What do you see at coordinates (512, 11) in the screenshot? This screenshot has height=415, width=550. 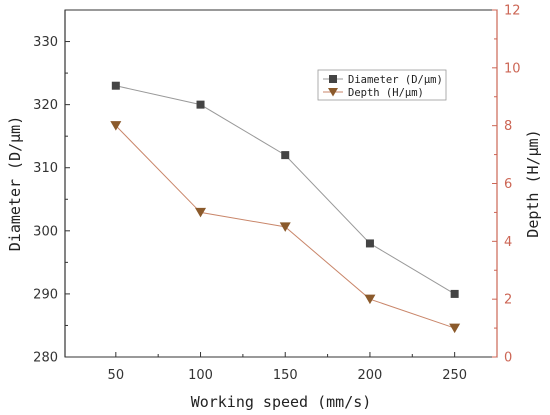 I see `right-tick-label: 12` at bounding box center [512, 11].